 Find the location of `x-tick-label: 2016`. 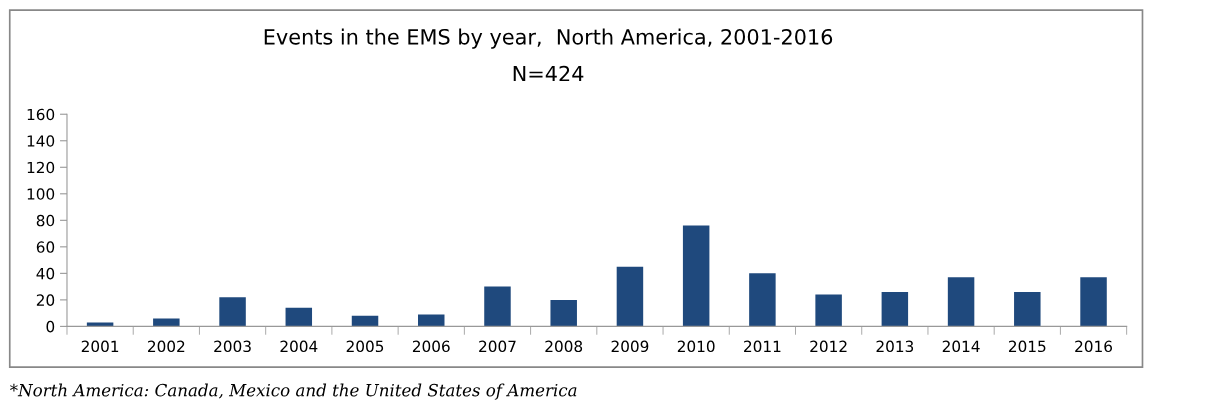

x-tick-label: 2016 is located at coordinates (1094, 346).